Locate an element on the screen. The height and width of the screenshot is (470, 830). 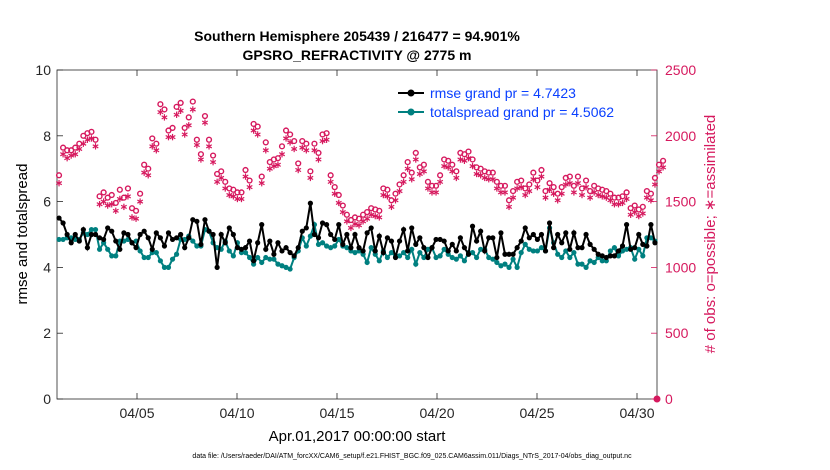
y-left-tick-label: 10 is located at coordinates (43, 70).